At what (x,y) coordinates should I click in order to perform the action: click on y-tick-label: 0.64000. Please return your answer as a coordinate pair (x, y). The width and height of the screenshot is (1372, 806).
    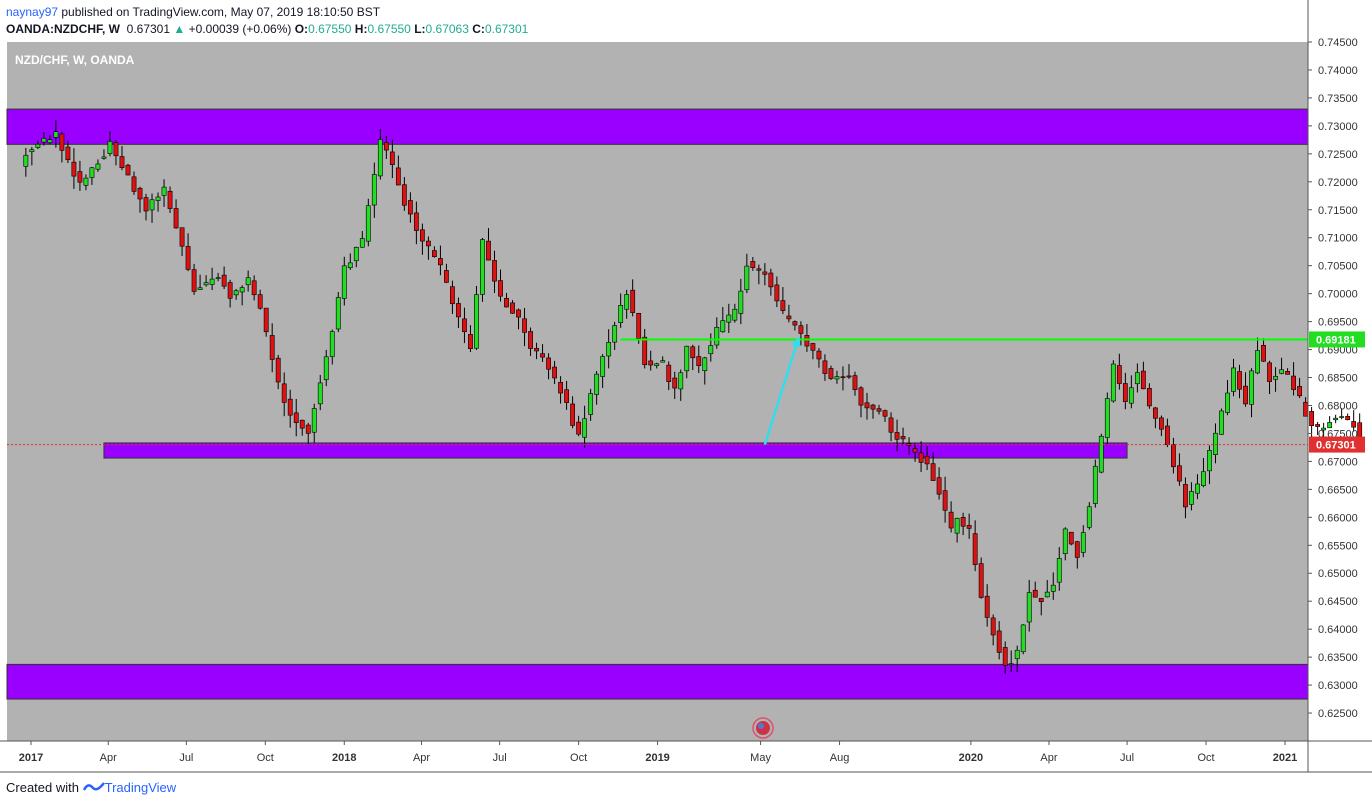
    Looking at the image, I should click on (1338, 630).